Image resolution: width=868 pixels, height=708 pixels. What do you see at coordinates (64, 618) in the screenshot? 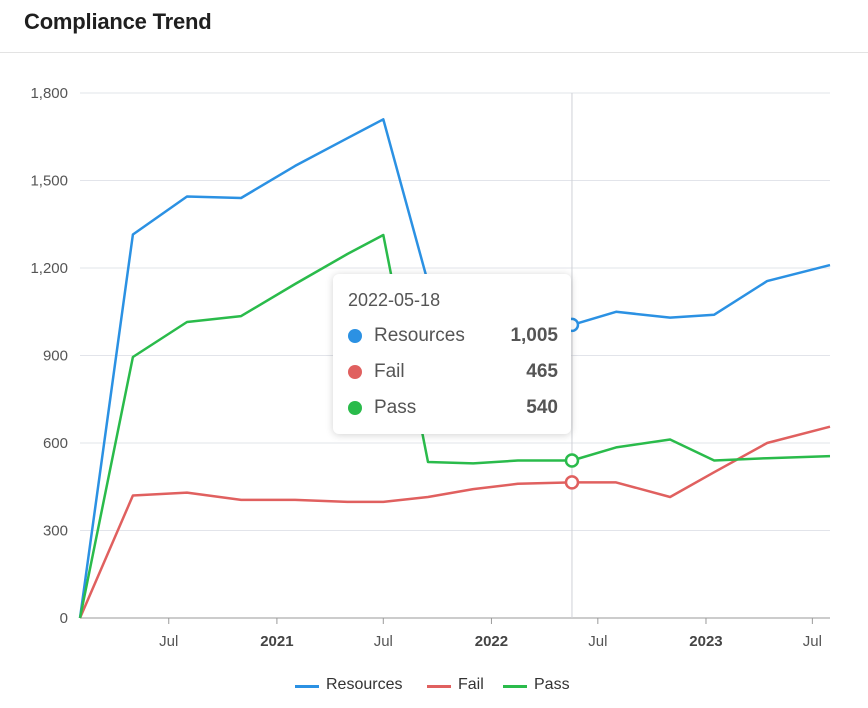
I see `y-tick-label: 0` at bounding box center [64, 618].